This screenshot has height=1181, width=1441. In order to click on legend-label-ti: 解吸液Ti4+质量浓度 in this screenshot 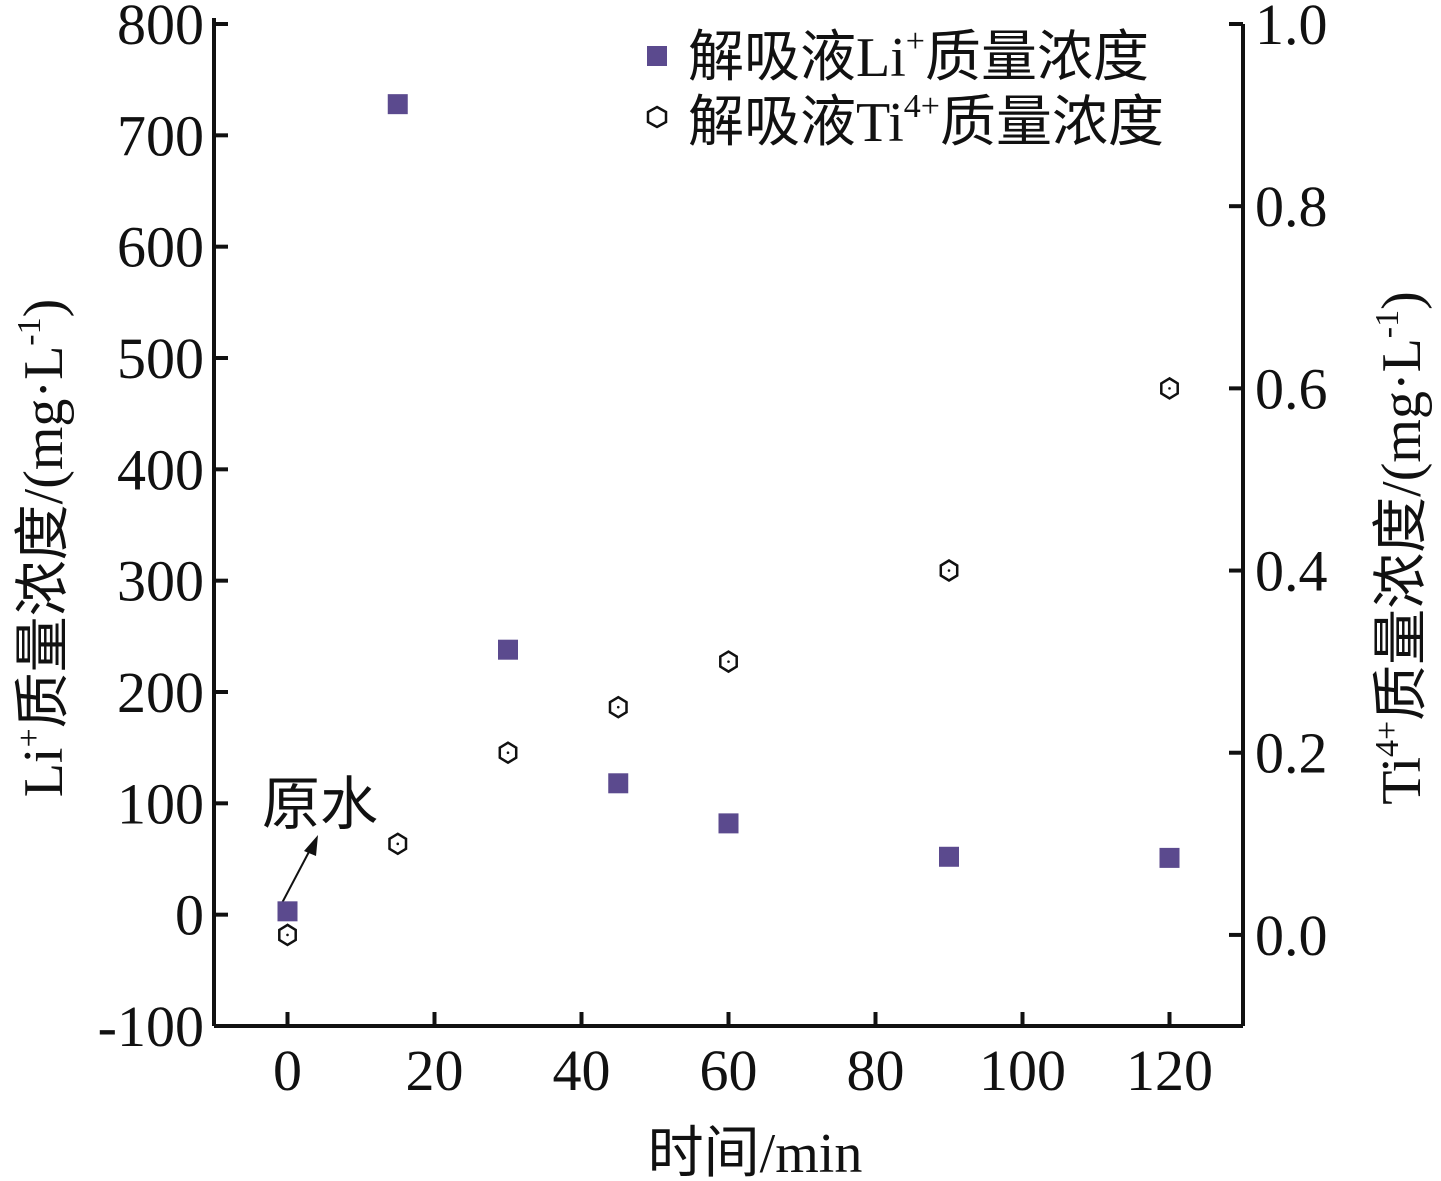, I will do `click(926, 121)`.